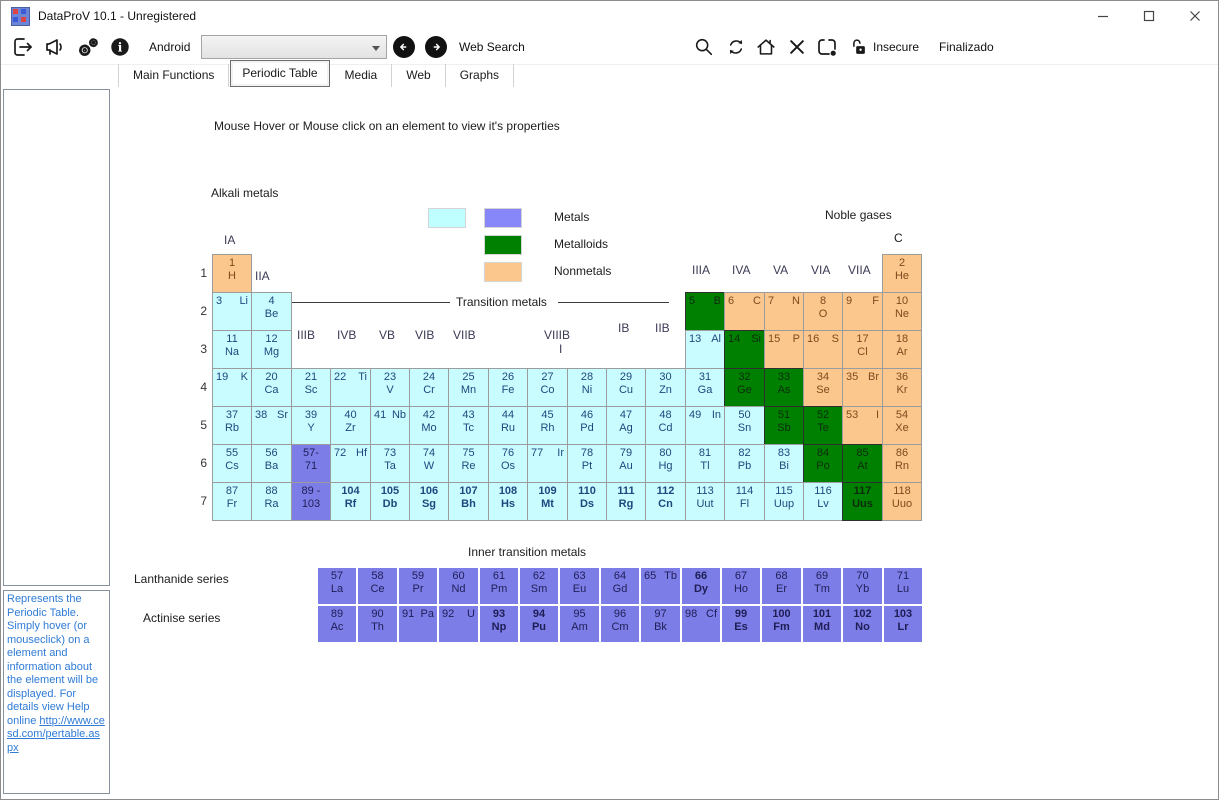  Describe the element at coordinates (508, 501) in the screenshot. I see `element-cell-Hs: 108 Hs` at that location.